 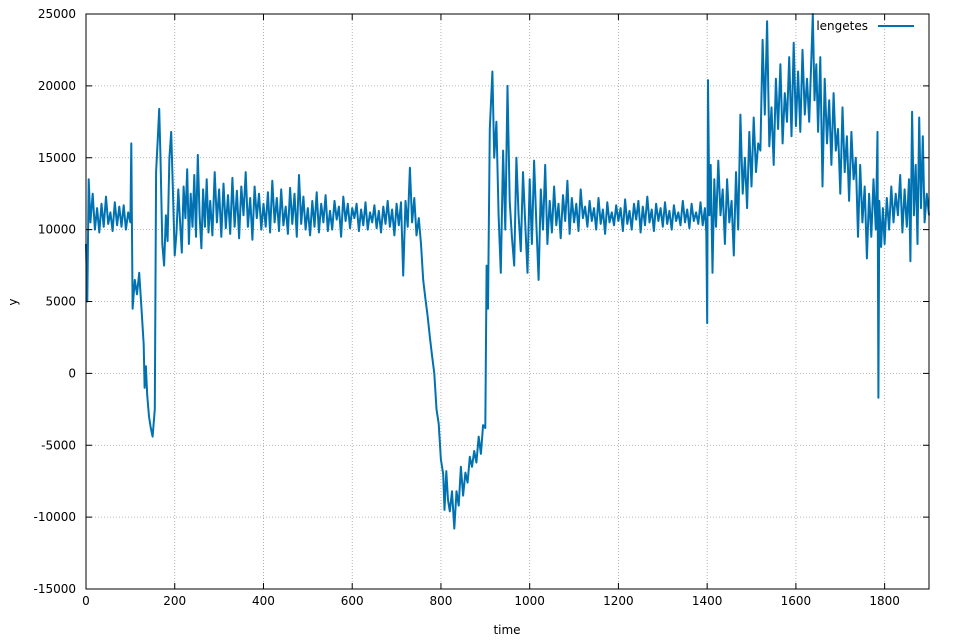 I want to click on x-tick-label: 400, so click(x=263, y=601).